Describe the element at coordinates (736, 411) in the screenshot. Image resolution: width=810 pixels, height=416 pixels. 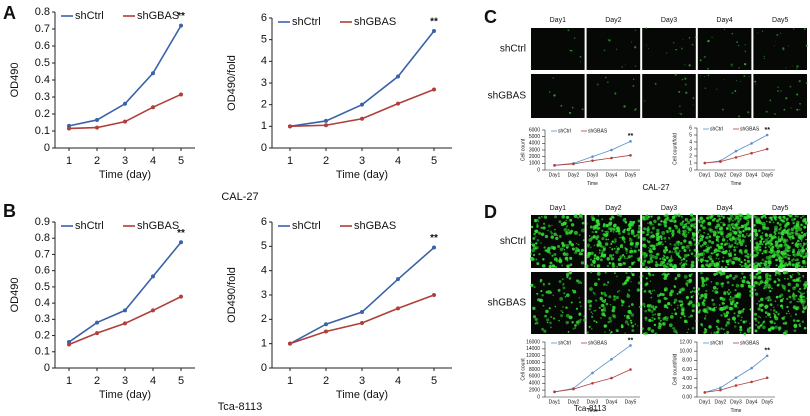
I see `x-axis-label: Time` at that location.